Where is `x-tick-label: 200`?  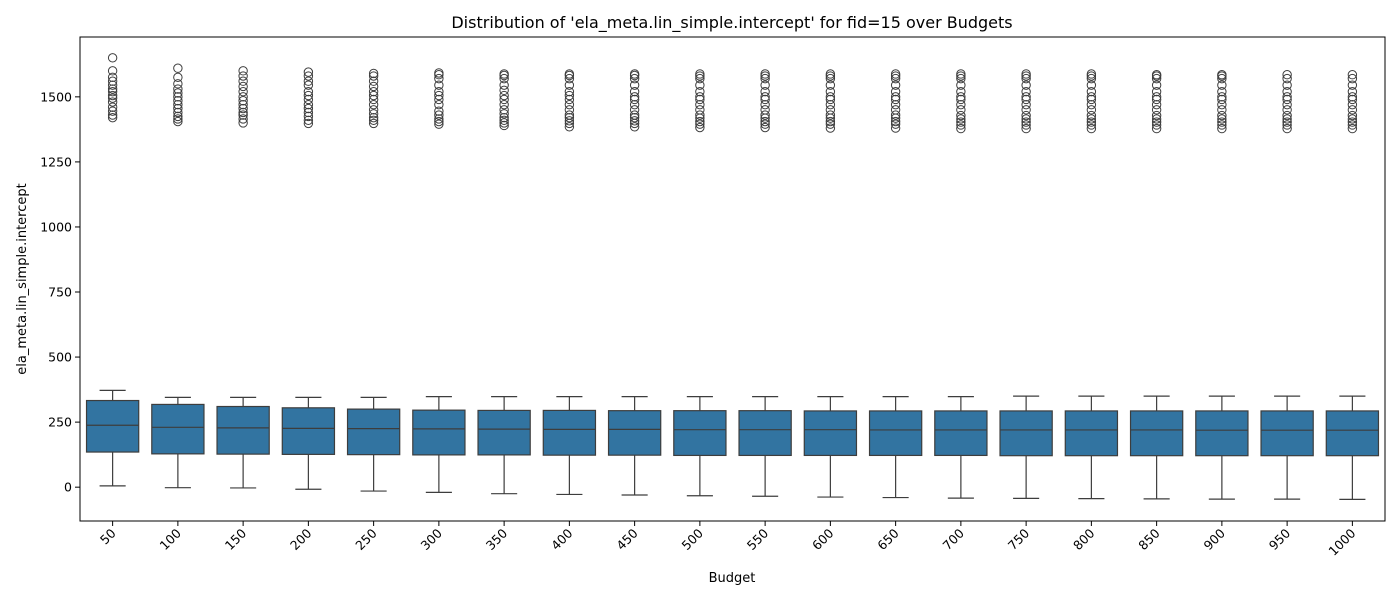 x-tick-label: 200 is located at coordinates (301, 539).